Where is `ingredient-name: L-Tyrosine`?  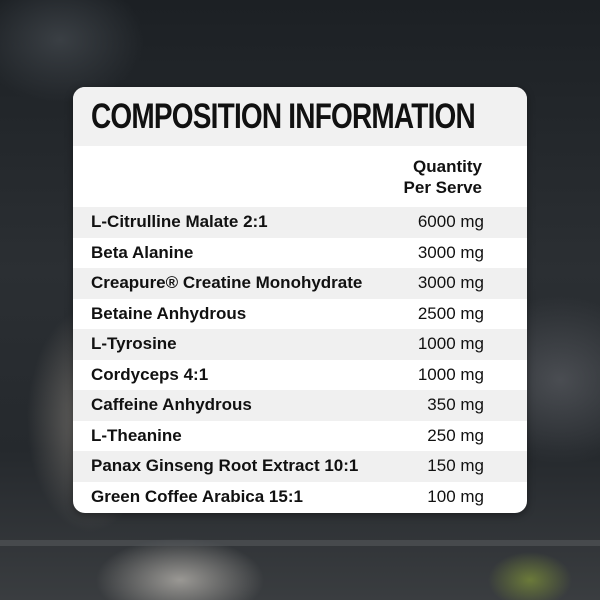 ingredient-name: L-Tyrosine is located at coordinates (134, 344).